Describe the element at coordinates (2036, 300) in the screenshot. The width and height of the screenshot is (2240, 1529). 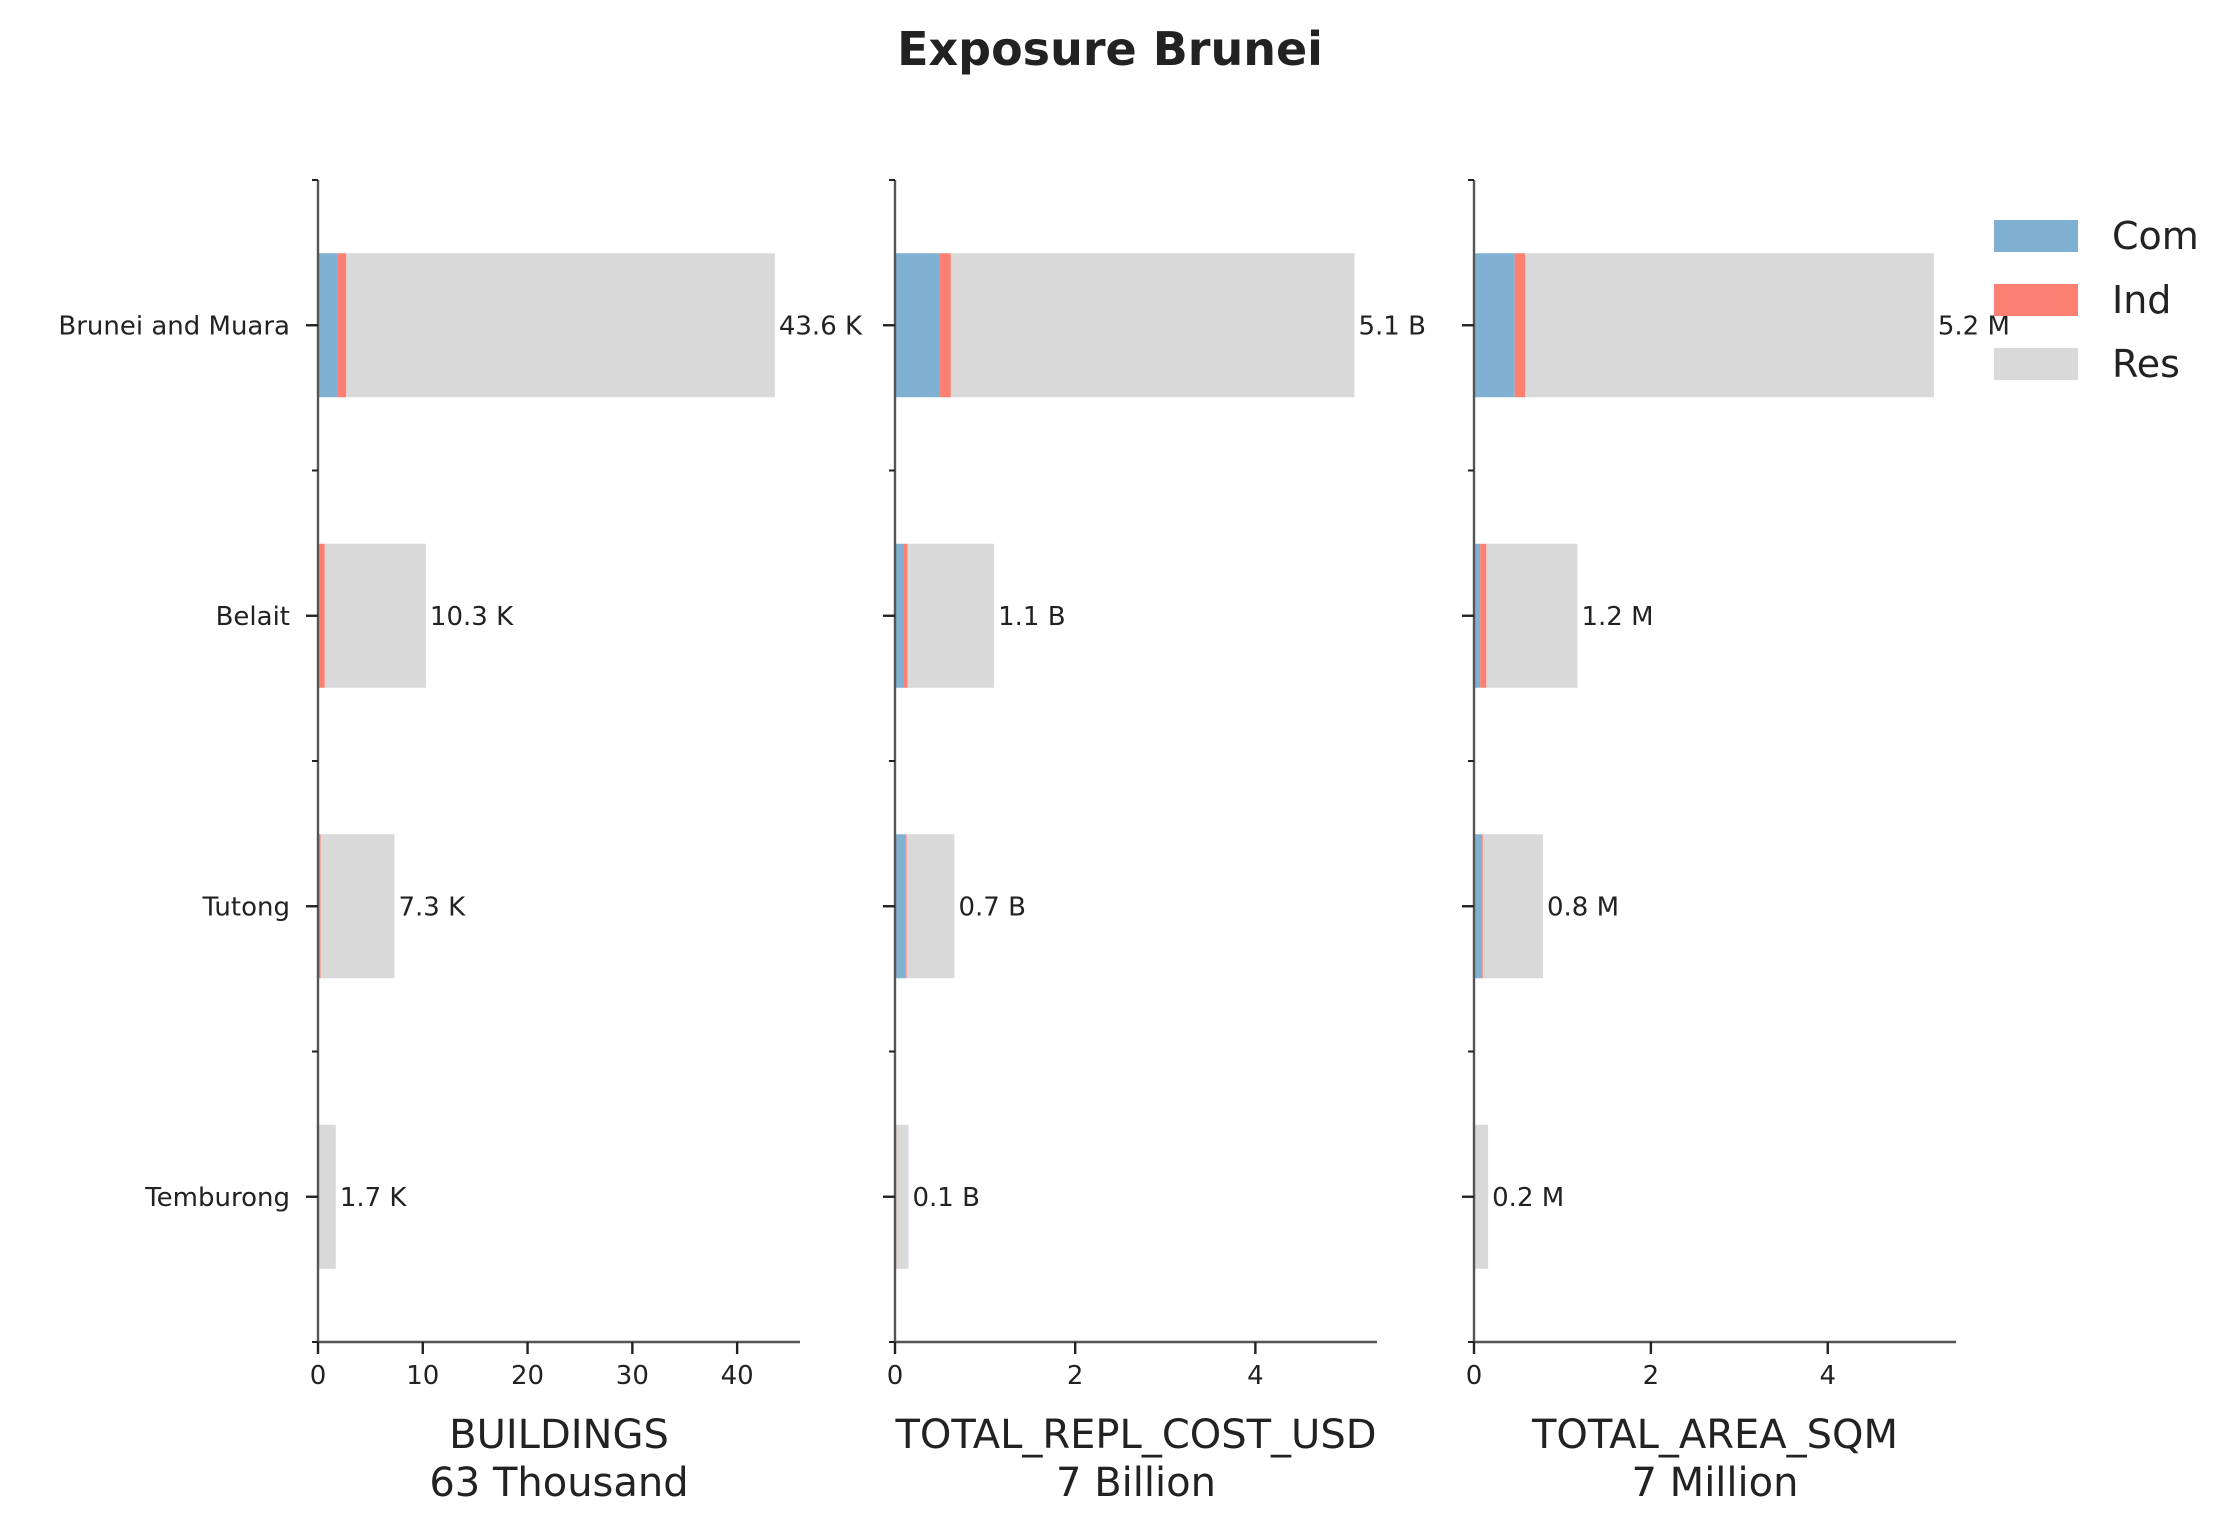
I see `legend-swatch-ind` at that location.